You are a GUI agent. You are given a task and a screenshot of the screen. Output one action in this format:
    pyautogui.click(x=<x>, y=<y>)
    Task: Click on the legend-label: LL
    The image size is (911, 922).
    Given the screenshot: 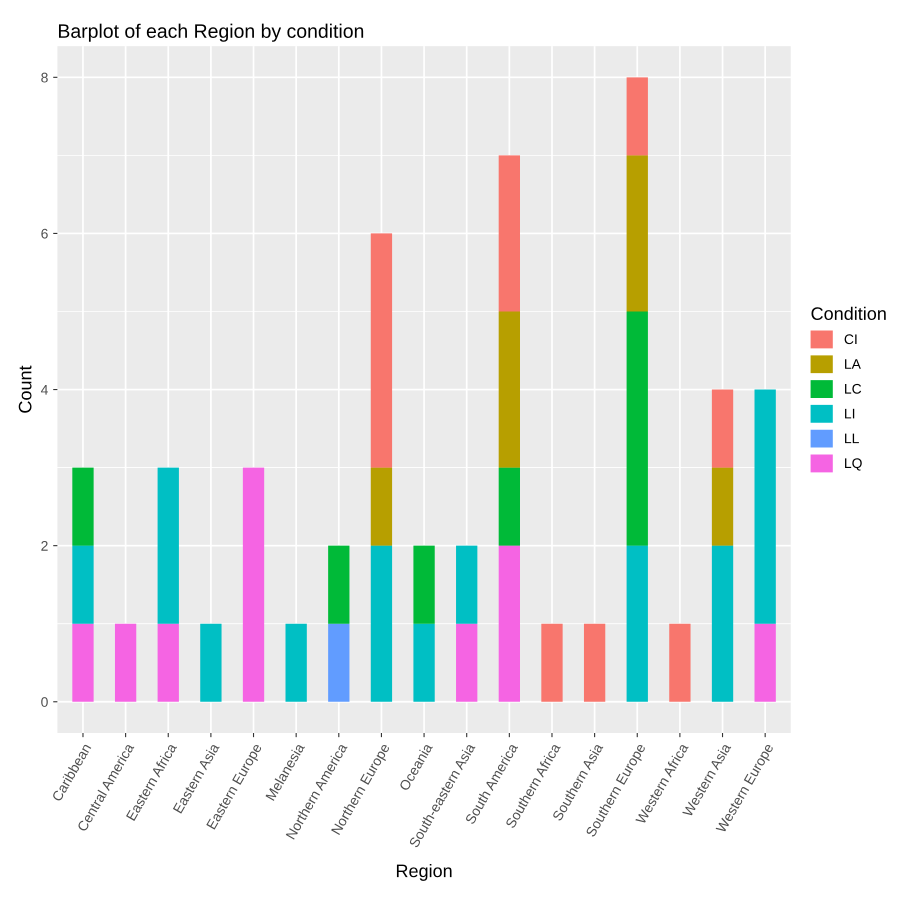 What is the action you would take?
    pyautogui.click(x=852, y=439)
    